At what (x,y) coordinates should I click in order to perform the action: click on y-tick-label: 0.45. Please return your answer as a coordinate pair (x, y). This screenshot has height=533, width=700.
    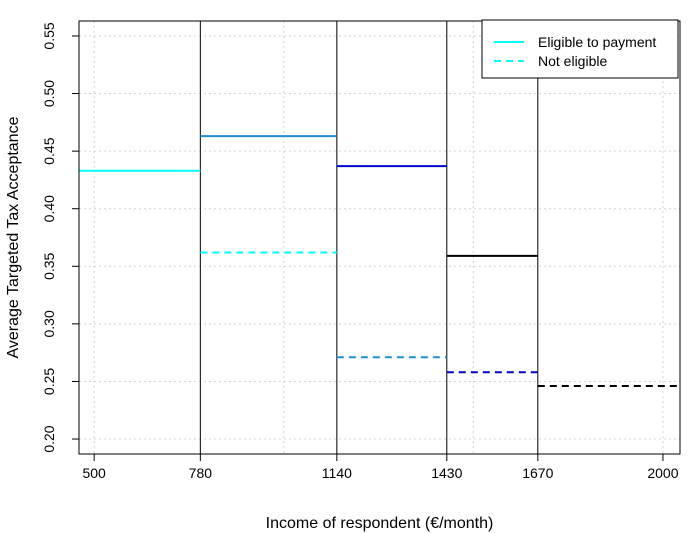
    Looking at the image, I should click on (49, 150).